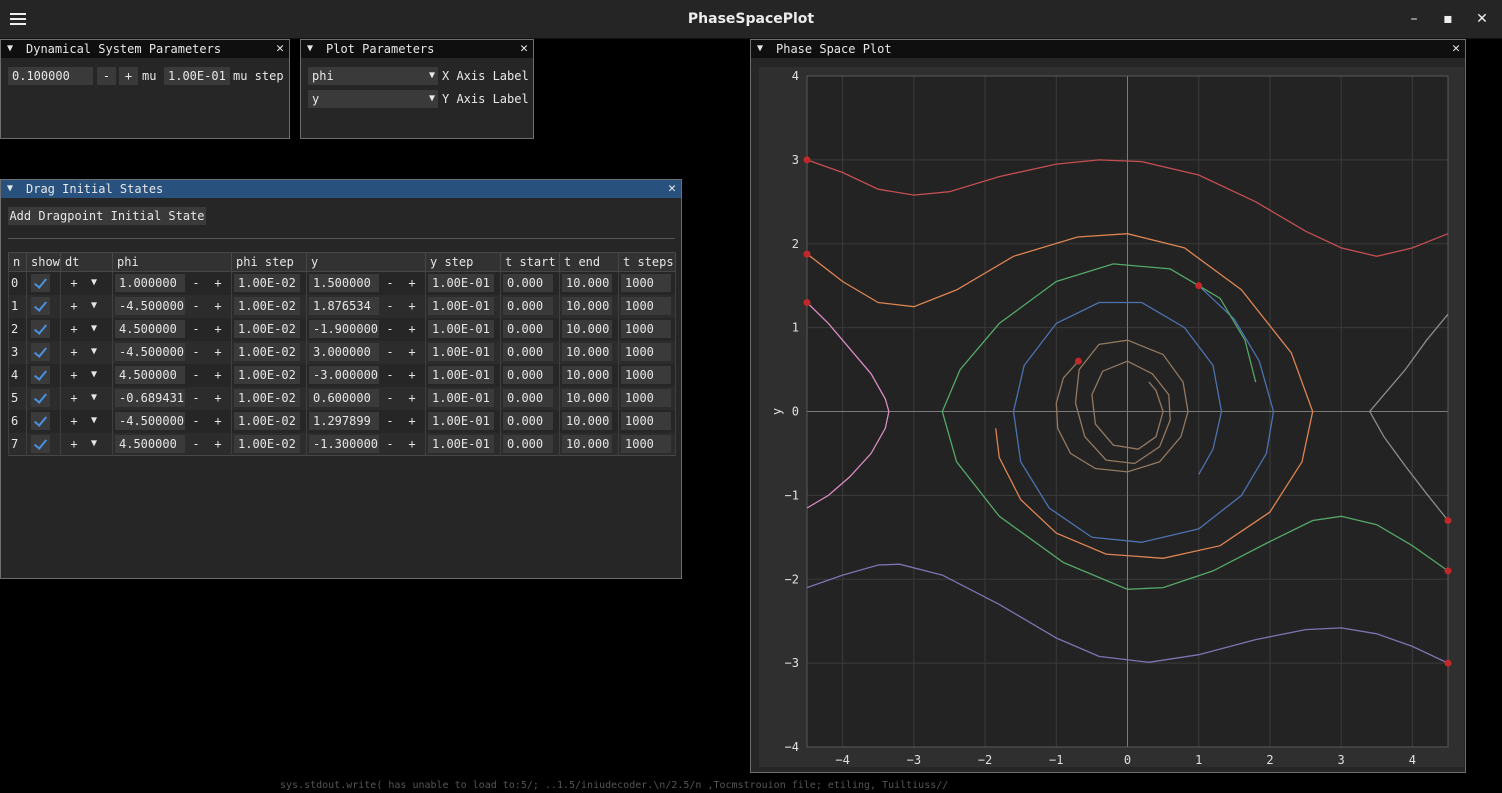 Image resolution: width=1502 pixels, height=793 pixels. What do you see at coordinates (1414, 19) in the screenshot?
I see `minimize-button: –` at bounding box center [1414, 19].